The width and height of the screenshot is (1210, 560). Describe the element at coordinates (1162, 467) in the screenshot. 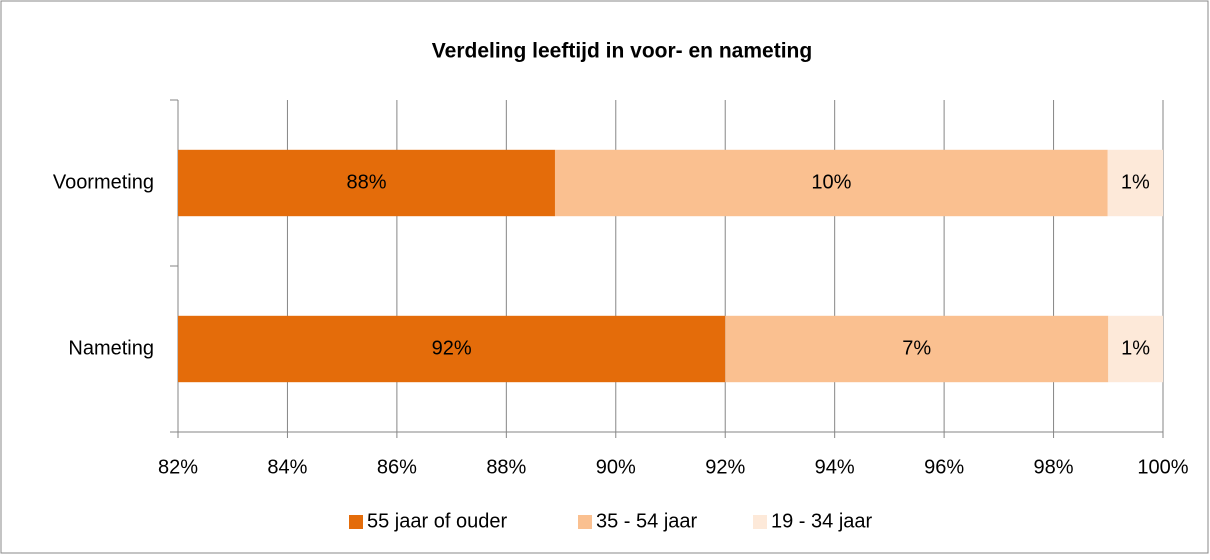

I see `x-tick-label: 100%` at that location.